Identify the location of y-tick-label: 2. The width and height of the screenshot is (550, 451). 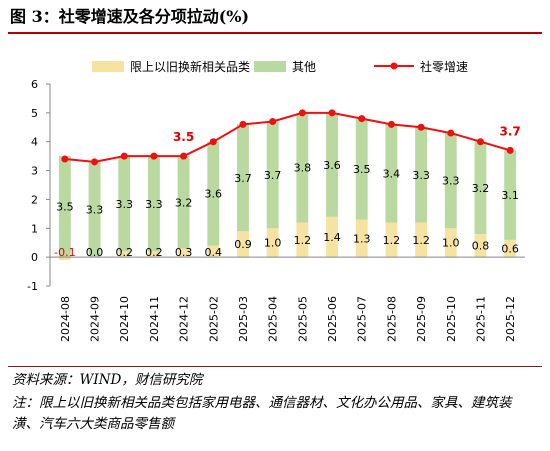
(34, 199).